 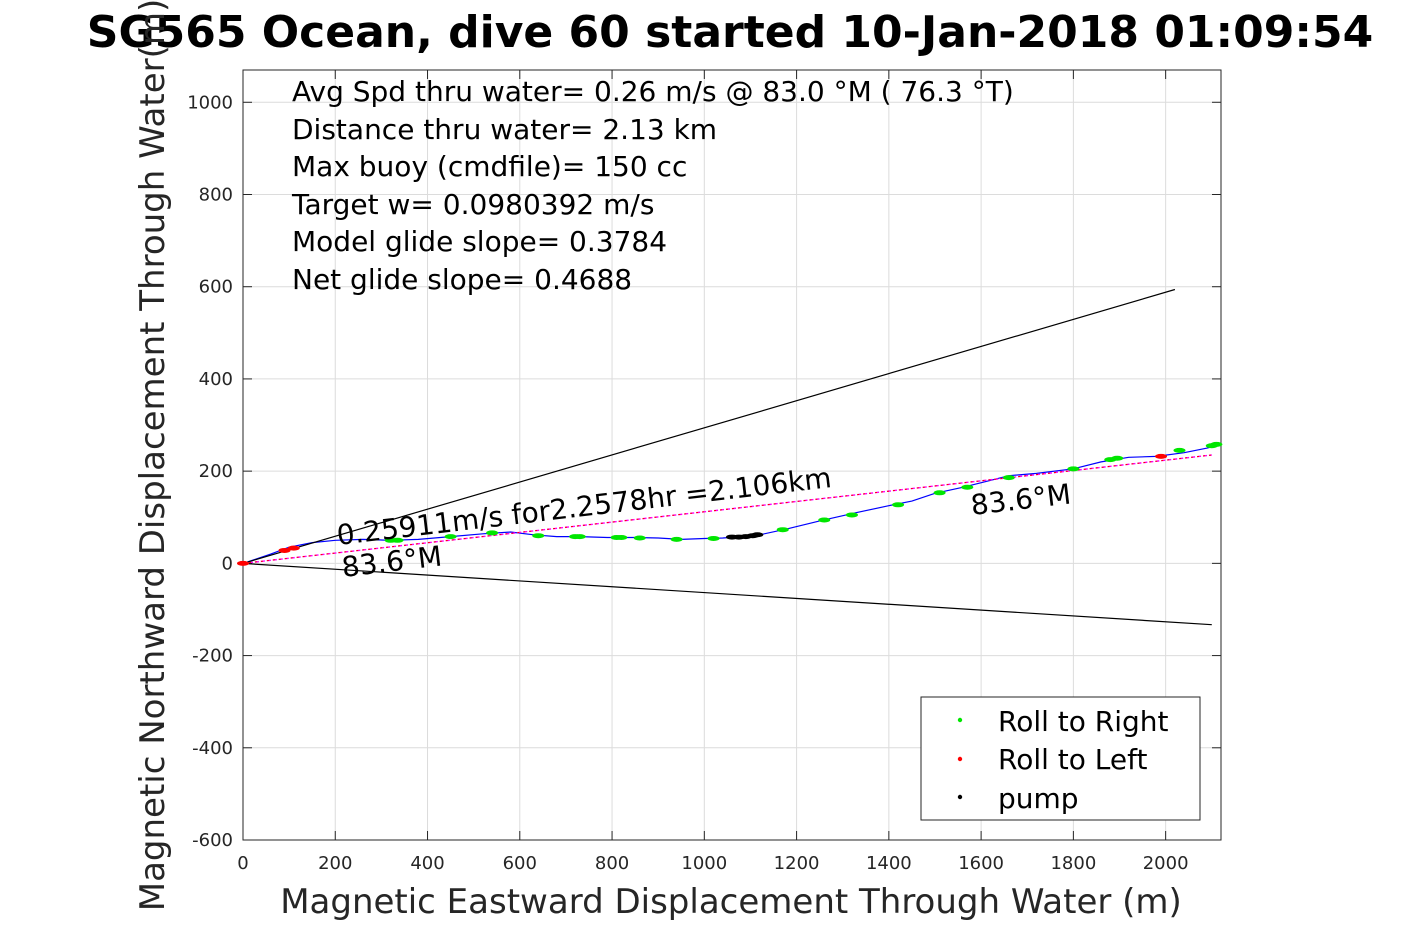 I want to click on info-line-model-glide: Model glide slope= 0.3784, so click(x=479, y=241).